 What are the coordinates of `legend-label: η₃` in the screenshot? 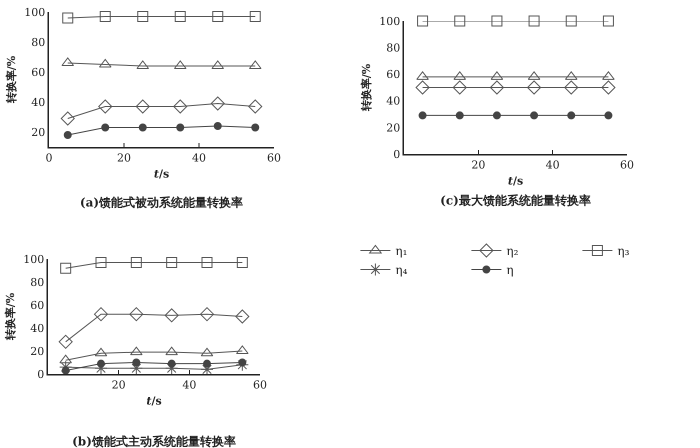 It's located at (623, 251).